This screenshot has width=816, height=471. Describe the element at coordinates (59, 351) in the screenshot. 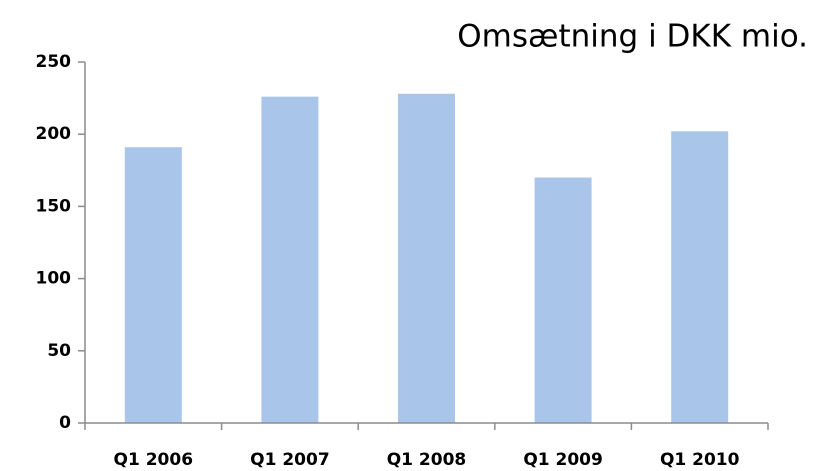

I see `y-tick-label: 50` at that location.